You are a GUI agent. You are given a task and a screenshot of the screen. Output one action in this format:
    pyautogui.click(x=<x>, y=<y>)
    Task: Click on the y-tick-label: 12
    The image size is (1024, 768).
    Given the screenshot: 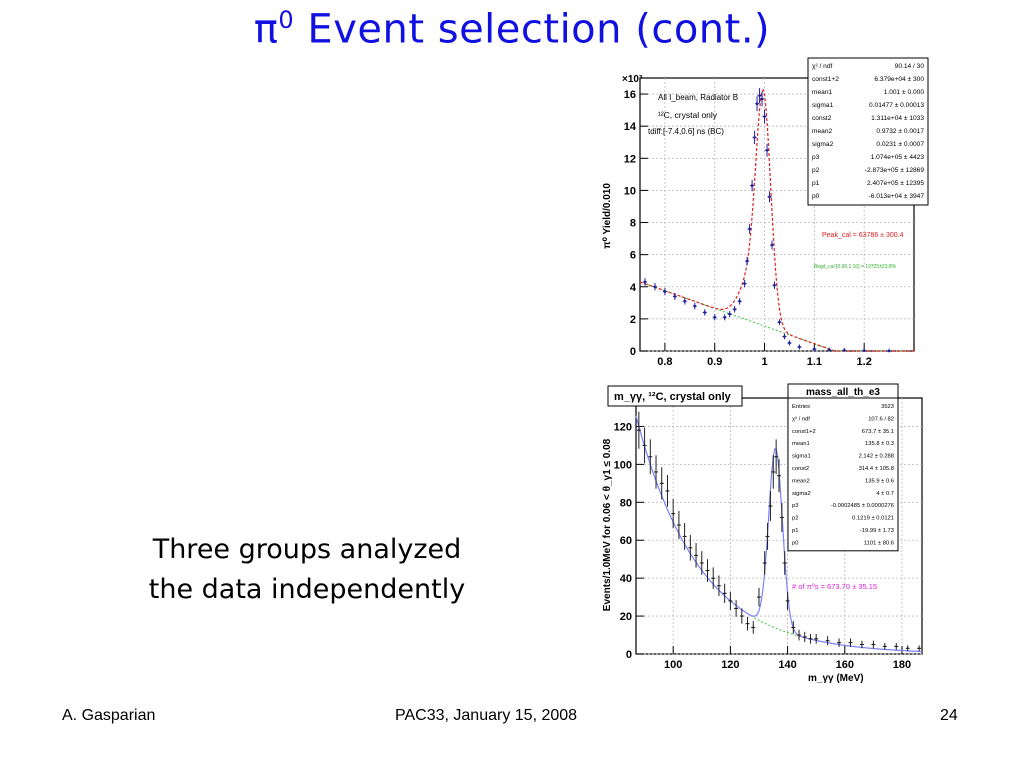 What is the action you would take?
    pyautogui.click(x=630, y=159)
    